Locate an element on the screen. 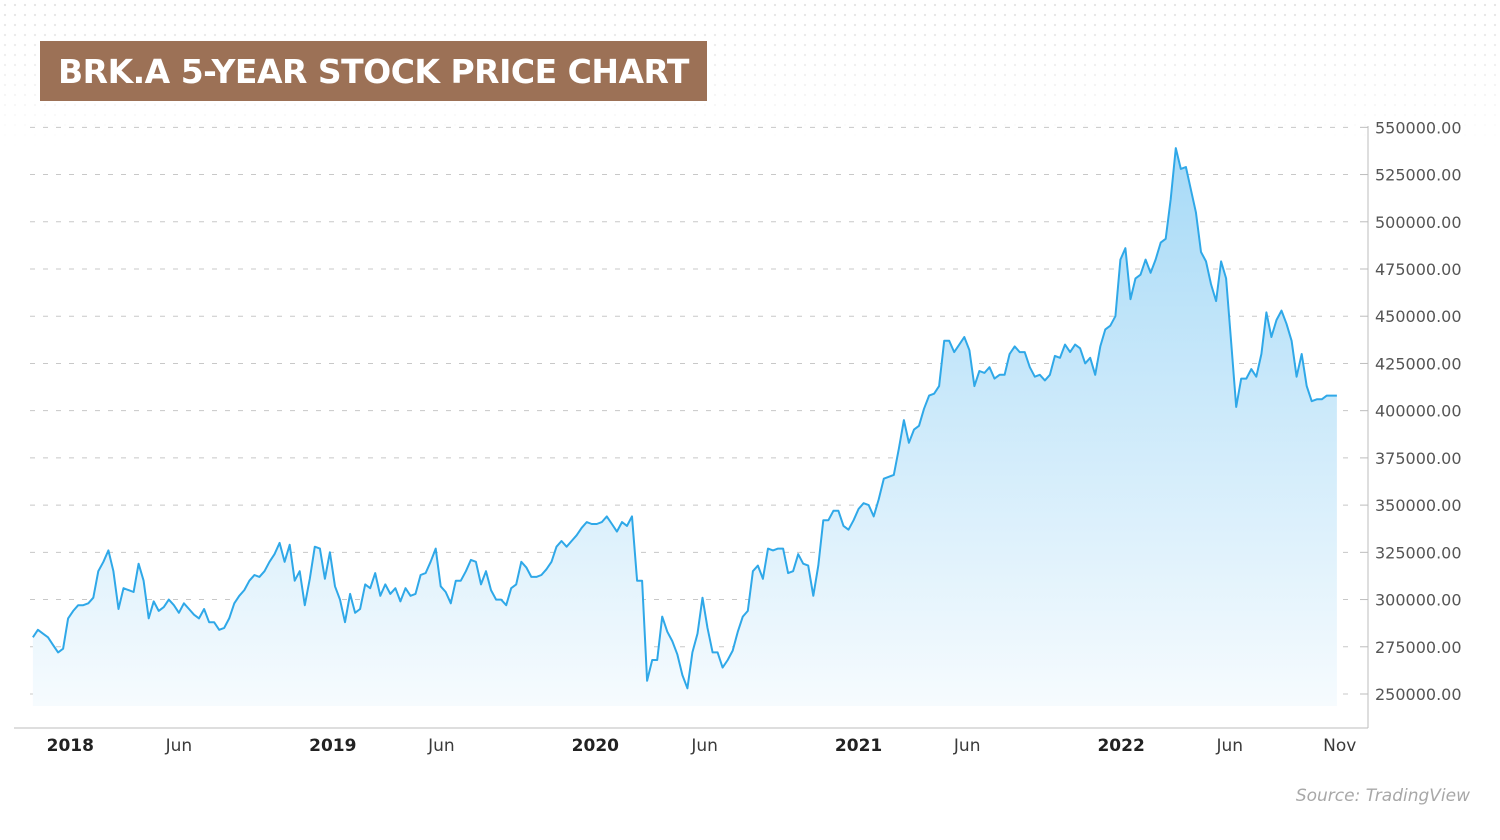 This screenshot has width=1500, height=840. y-tick-label: 475000.00 is located at coordinates (1418, 269).